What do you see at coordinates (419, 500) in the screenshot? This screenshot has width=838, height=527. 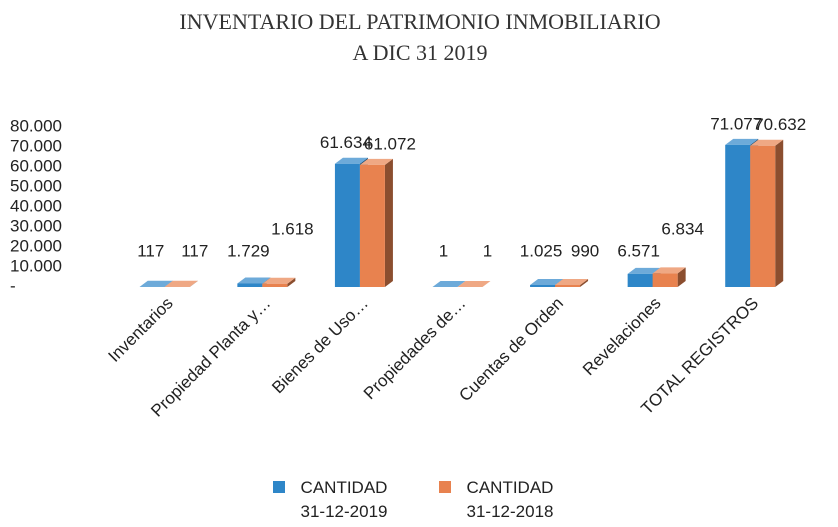 I see `legend: CANTIDAD 31-12-2019 CANTIDAD 31-12-2018` at bounding box center [419, 500].